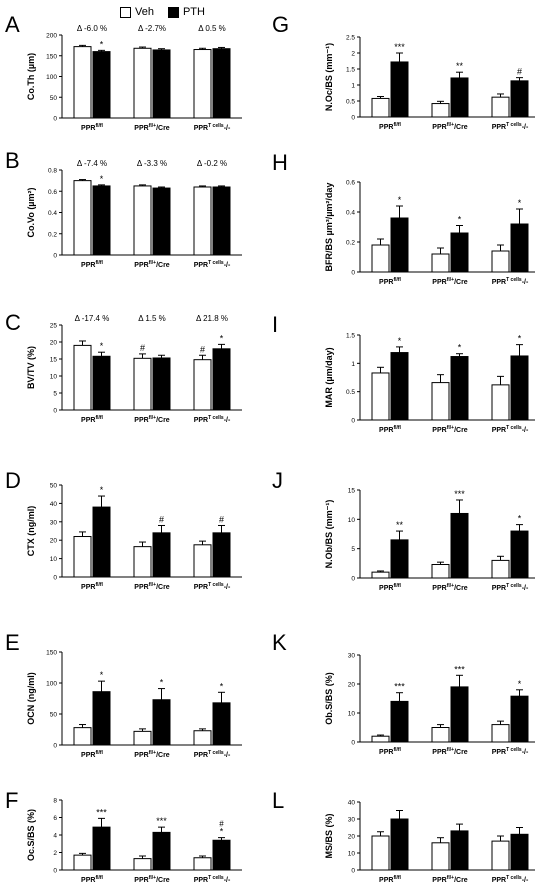 The height and width of the screenshot is (892, 535). What do you see at coordinates (152, 318) in the screenshot?
I see `delta-label-c-1: Δ 1.5 %` at bounding box center [152, 318].